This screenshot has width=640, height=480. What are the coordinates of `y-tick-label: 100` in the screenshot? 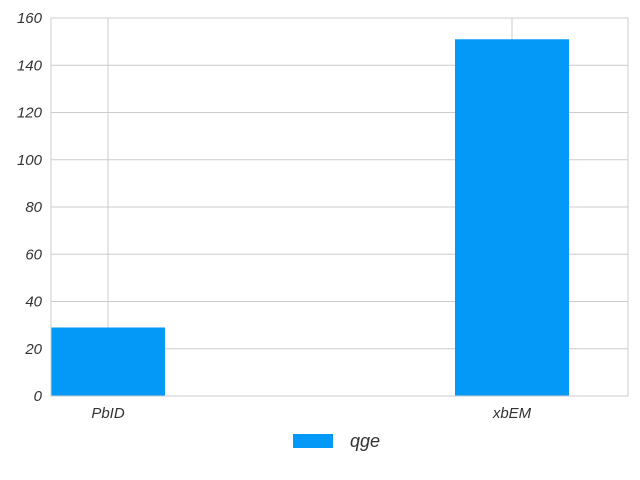 It's located at (30, 160).